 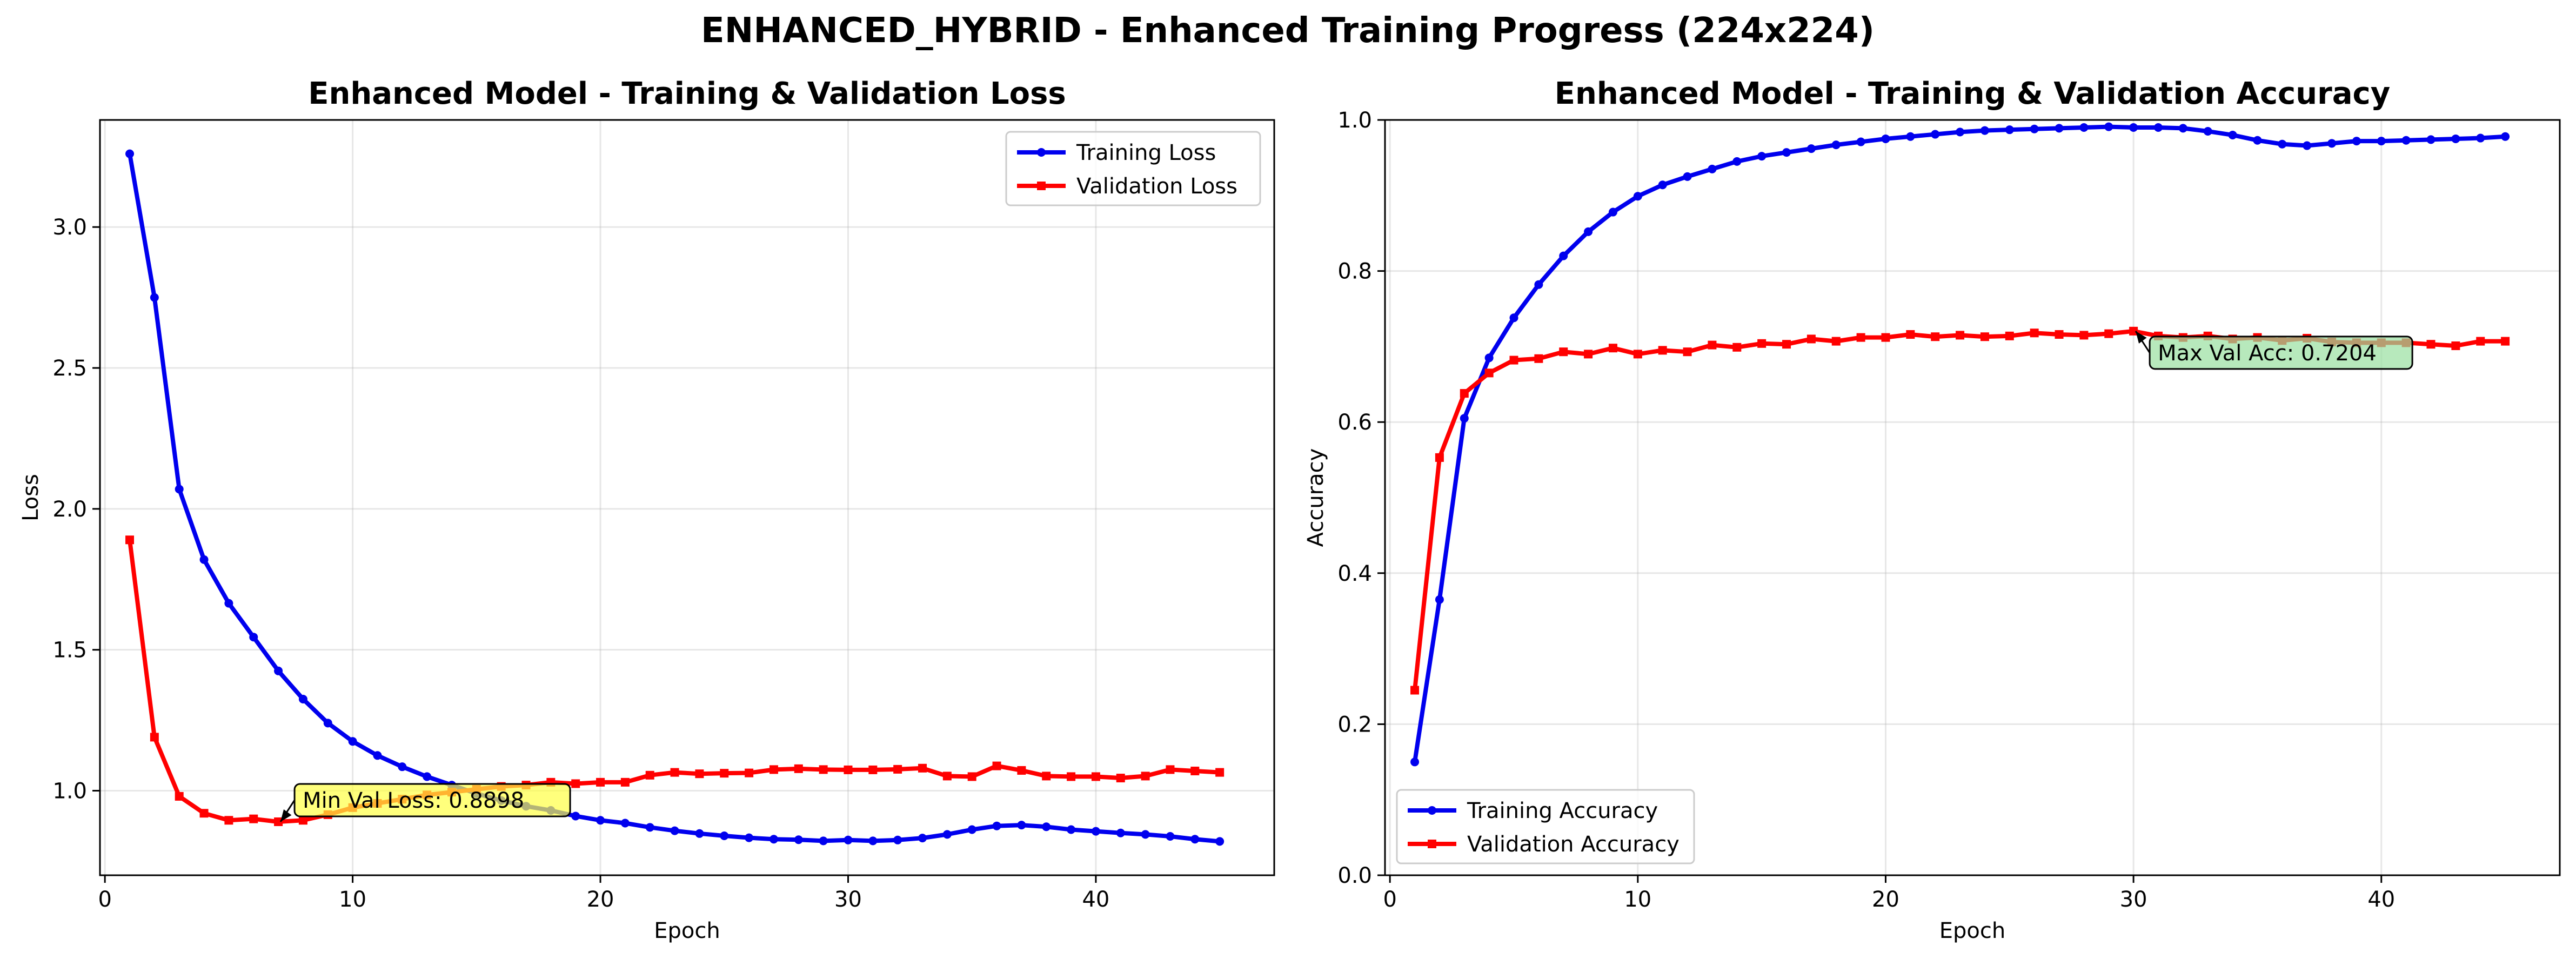 I want to click on annotation: Max Val Acc: 0.7204, so click(x=2274, y=350).